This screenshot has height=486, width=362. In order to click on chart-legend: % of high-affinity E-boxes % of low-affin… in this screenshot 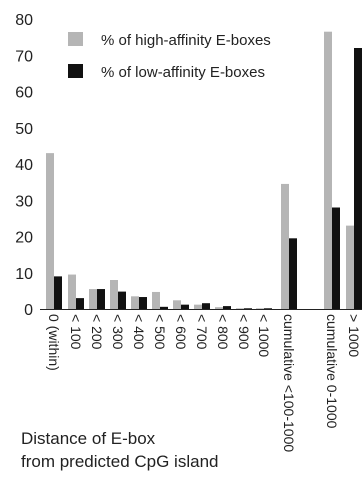, I will do `click(169, 56)`.